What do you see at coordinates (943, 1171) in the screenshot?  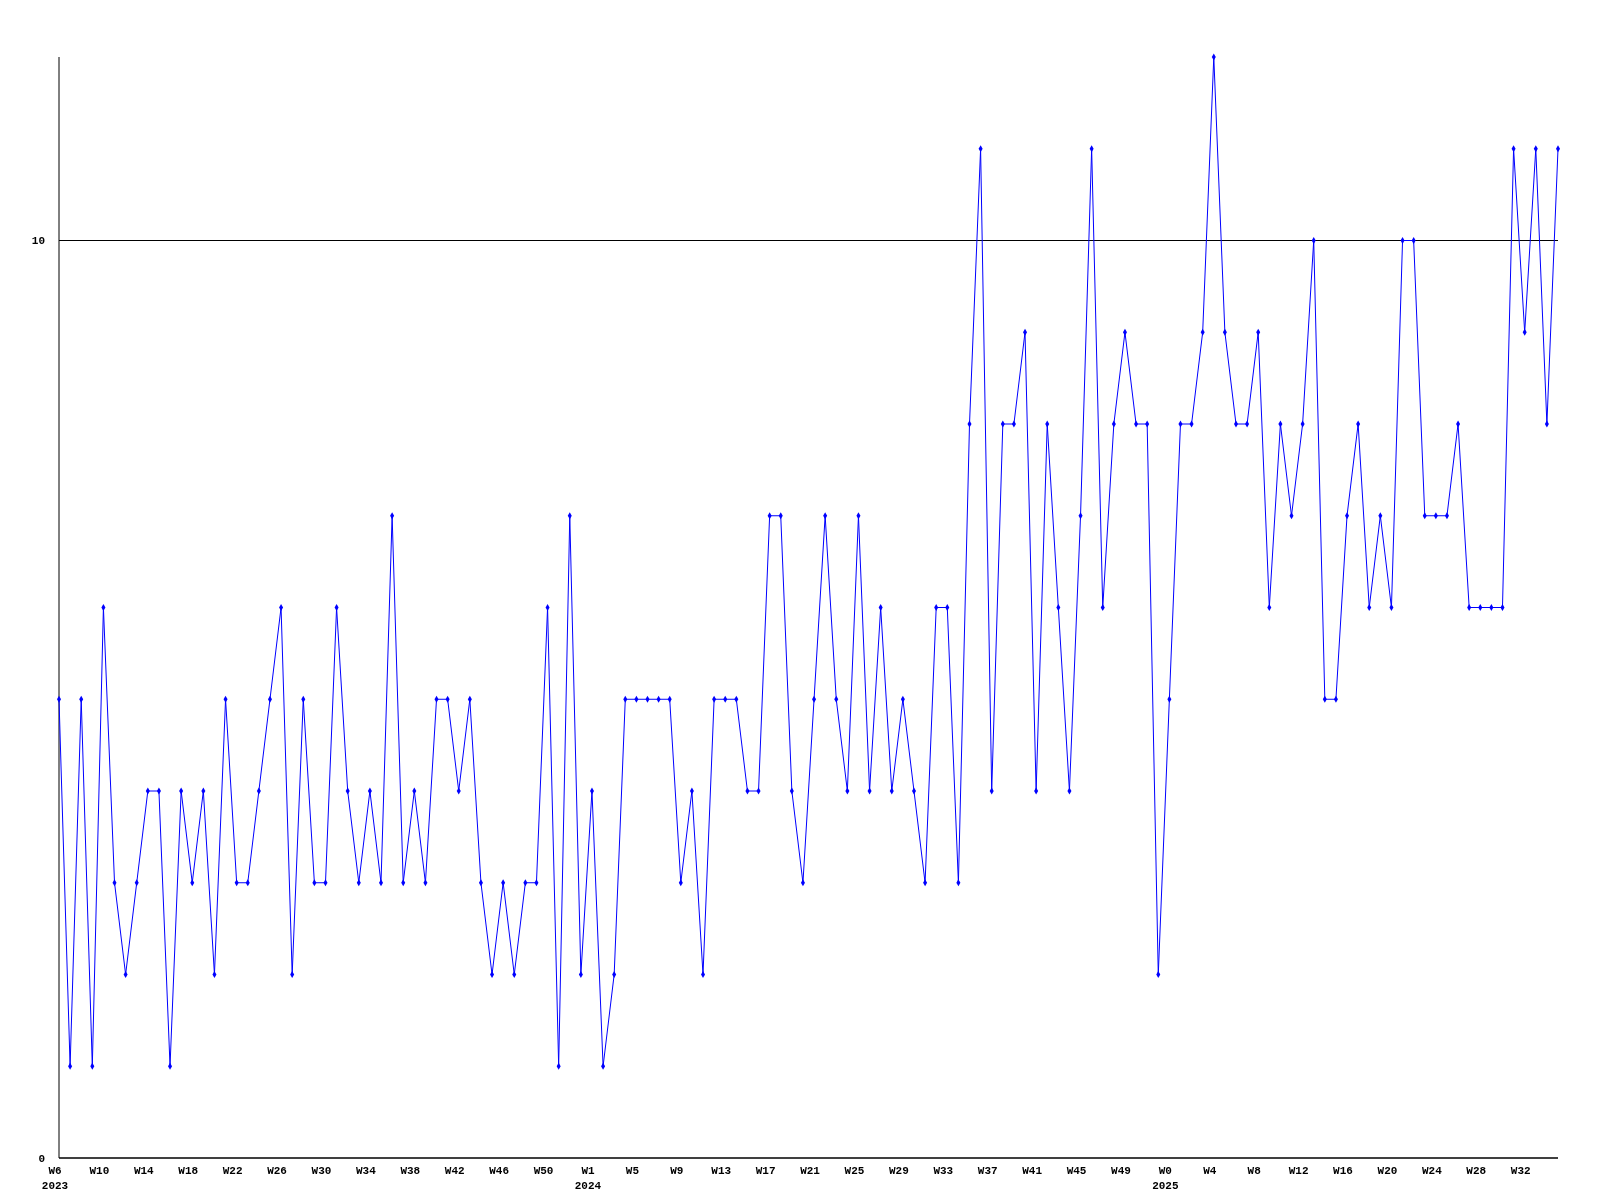 I see `x-tick-label: W33` at bounding box center [943, 1171].